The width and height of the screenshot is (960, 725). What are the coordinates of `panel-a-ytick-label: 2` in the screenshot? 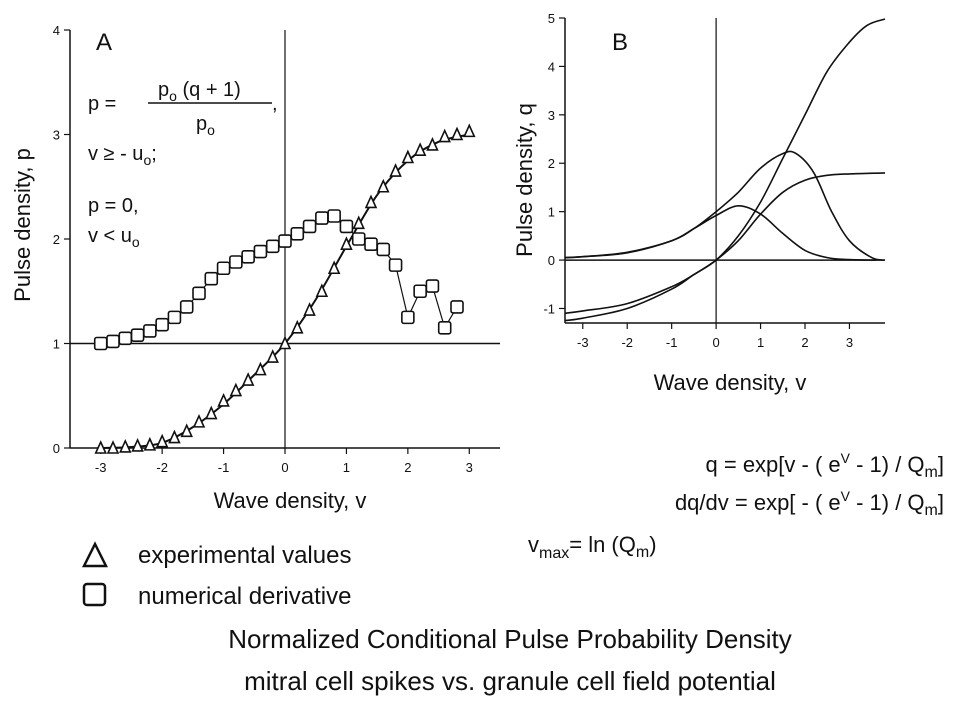 It's located at (56, 239).